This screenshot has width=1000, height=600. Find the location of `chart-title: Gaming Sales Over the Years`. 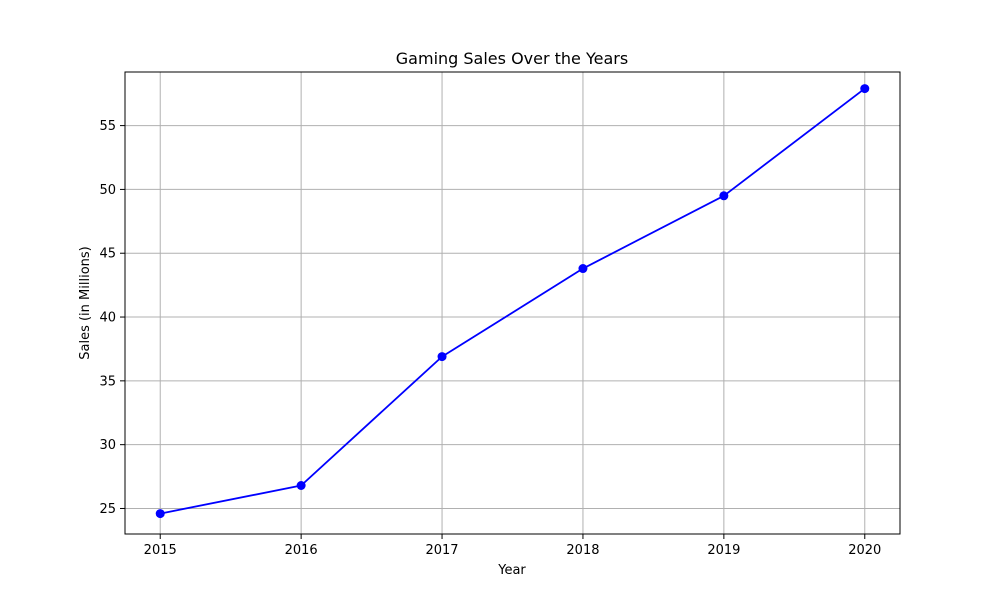

chart-title: Gaming Sales Over the Years is located at coordinates (512, 58).